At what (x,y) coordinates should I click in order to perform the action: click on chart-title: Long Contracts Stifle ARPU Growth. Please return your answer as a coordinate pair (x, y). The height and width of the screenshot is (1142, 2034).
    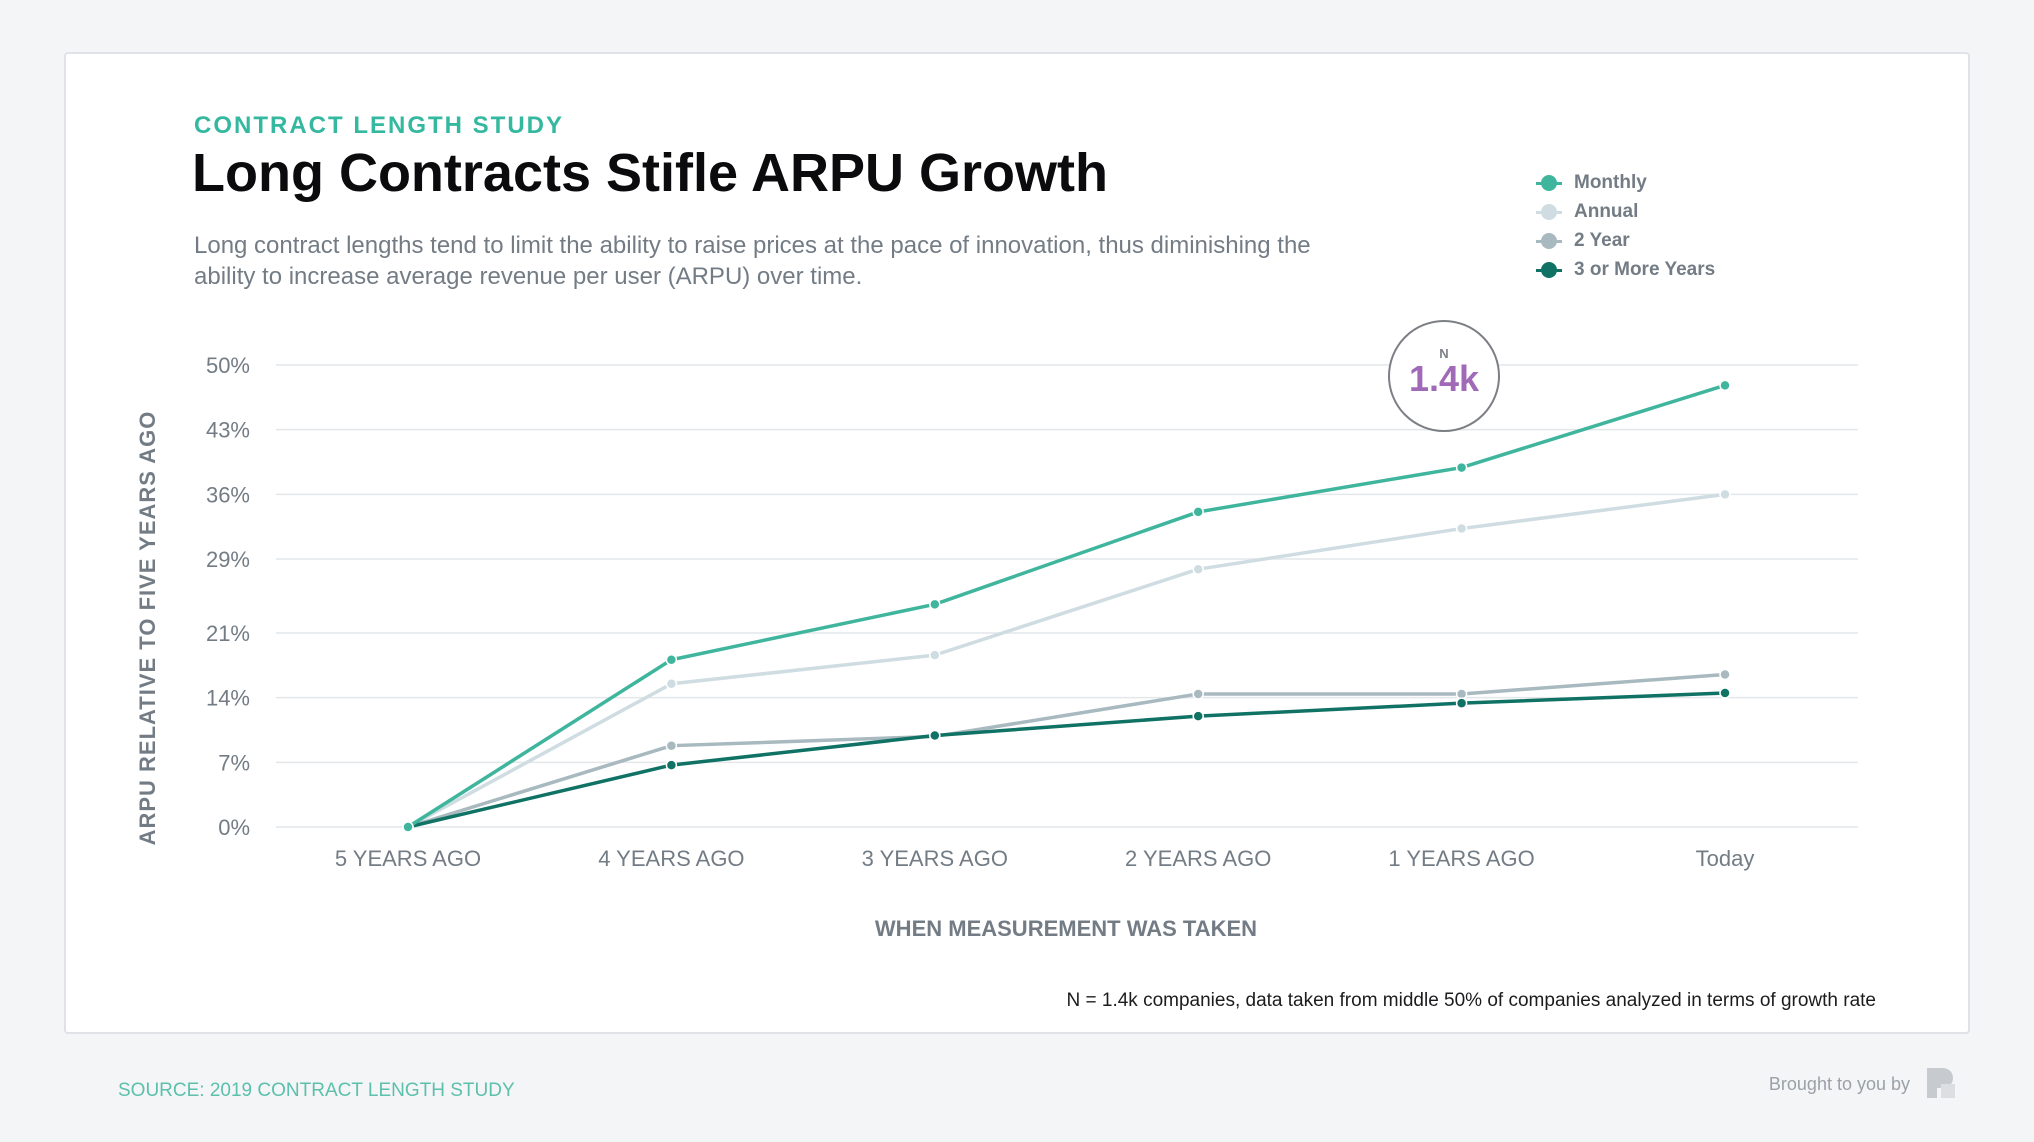
    Looking at the image, I should click on (650, 173).